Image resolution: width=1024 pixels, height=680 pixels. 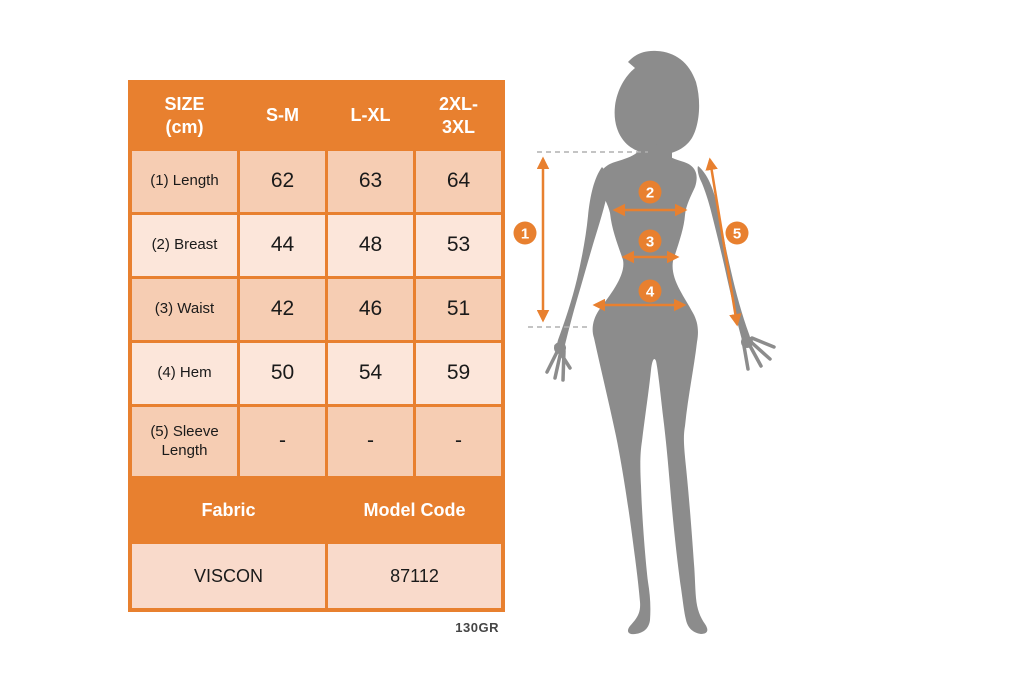 I want to click on breast-l-xl: 48, so click(x=370, y=245).